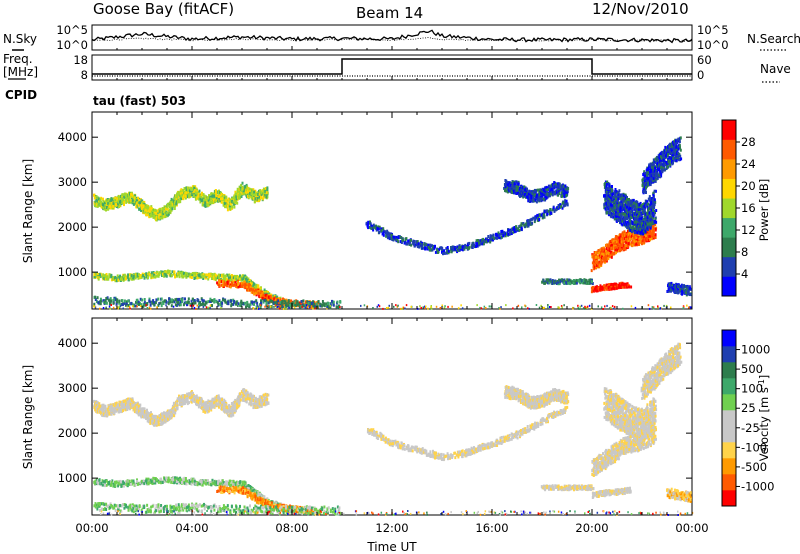  I want to click on station-title: Goose Bay (fitACF), so click(163, 9).